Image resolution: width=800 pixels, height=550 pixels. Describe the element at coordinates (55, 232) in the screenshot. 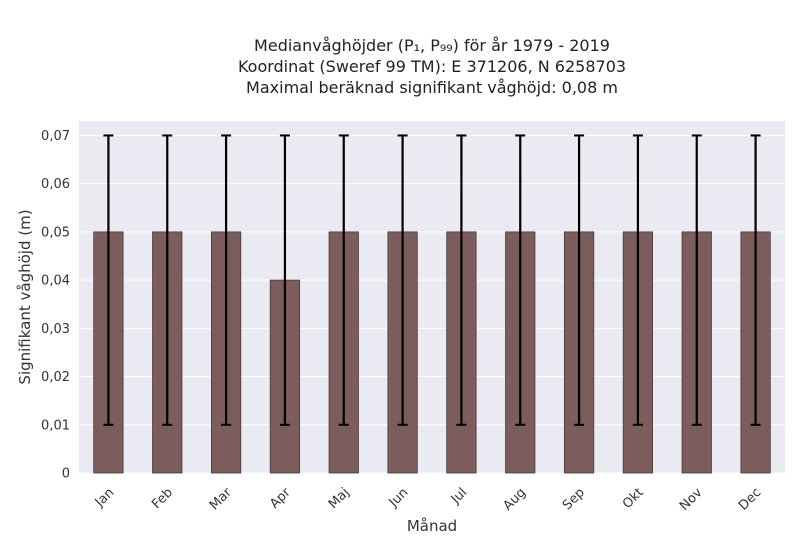

I see `y-tick-label: 0,05` at that location.